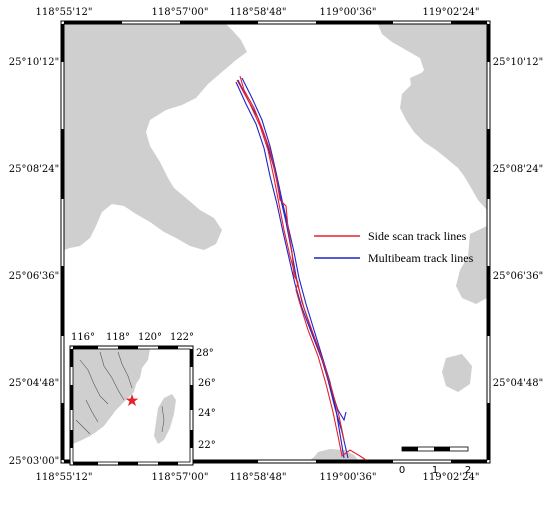  I want to click on land-southeast-island, so click(457, 373).